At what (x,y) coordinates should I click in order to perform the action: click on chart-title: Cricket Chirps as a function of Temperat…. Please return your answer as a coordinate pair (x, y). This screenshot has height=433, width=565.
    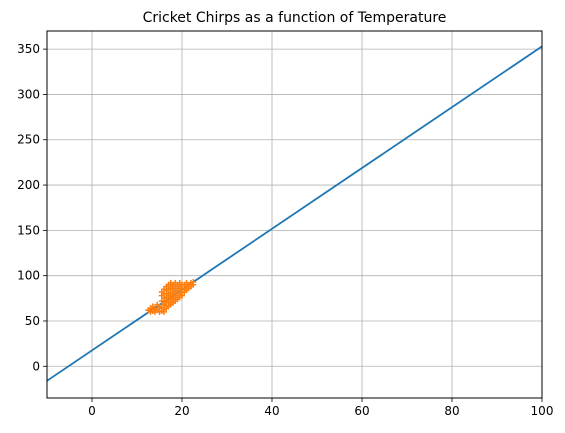
    Looking at the image, I should click on (295, 18).